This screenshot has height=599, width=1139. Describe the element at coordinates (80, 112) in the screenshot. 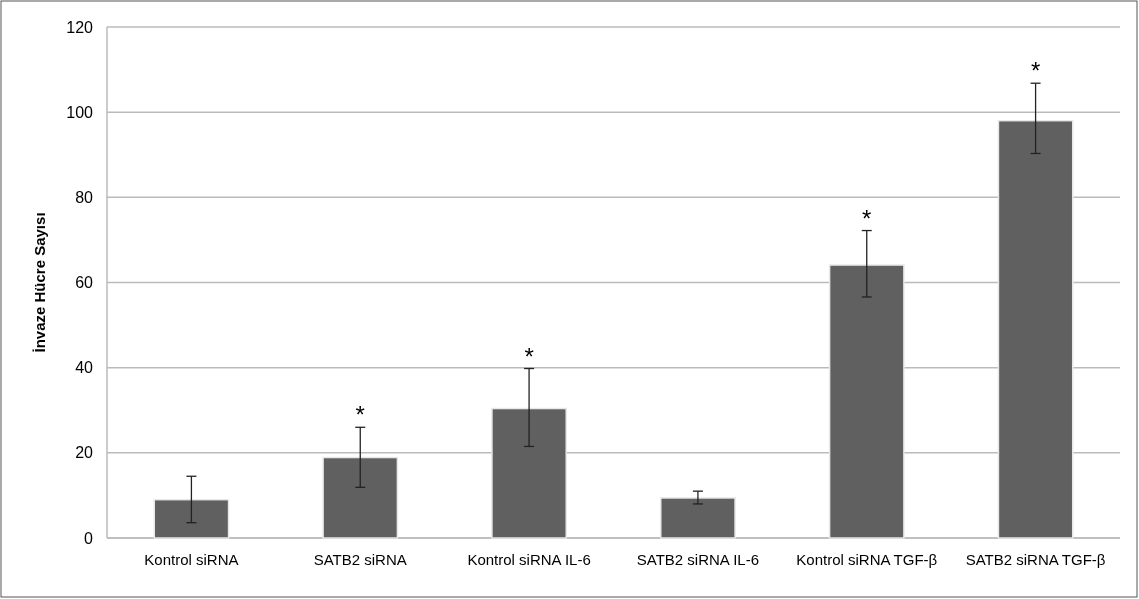

I see `y-tick-label: 100` at that location.